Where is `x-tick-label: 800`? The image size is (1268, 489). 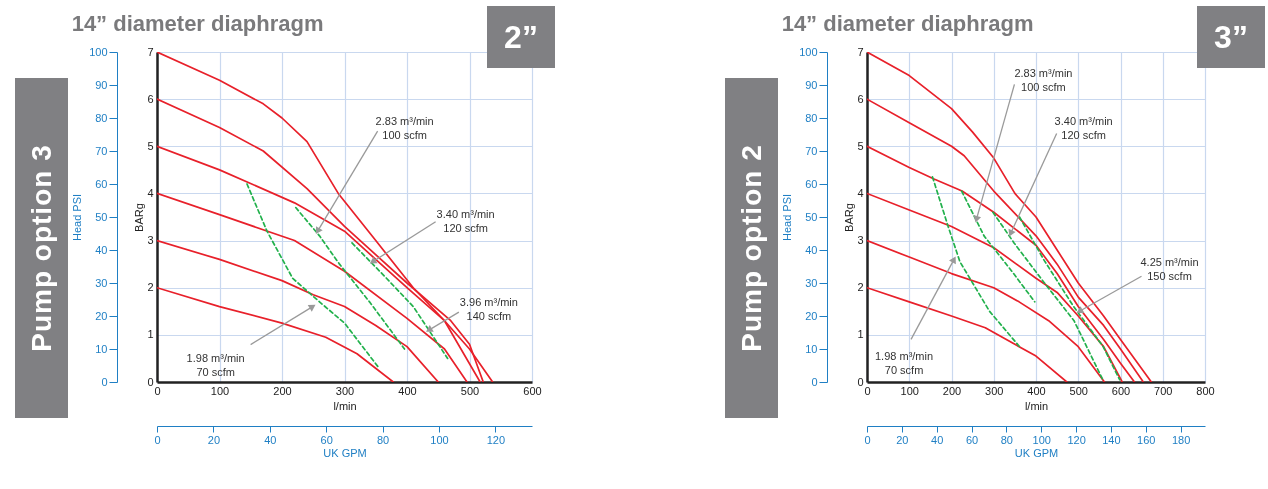
x-tick-label: 800 is located at coordinates (1205, 390).